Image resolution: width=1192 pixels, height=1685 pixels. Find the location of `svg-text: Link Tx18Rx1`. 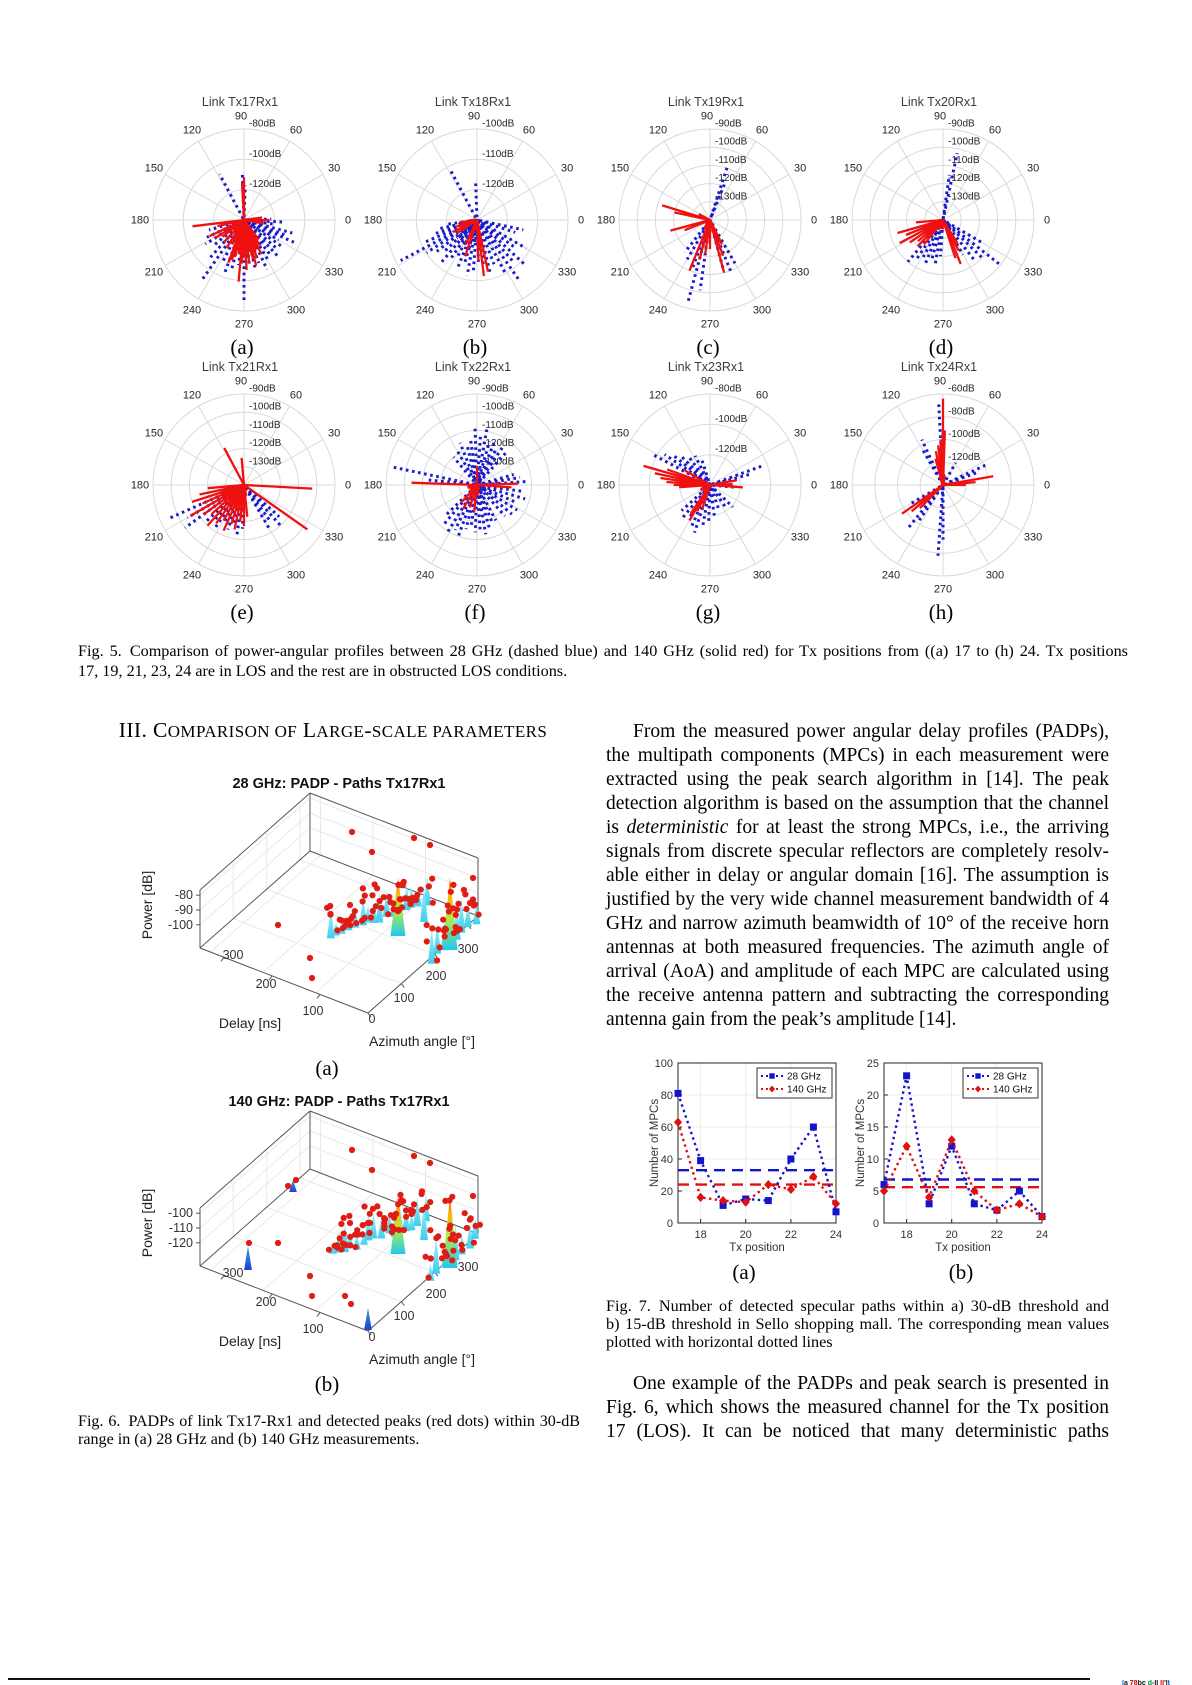

svg-text: Link Tx18Rx1 is located at coordinates (473, 102).